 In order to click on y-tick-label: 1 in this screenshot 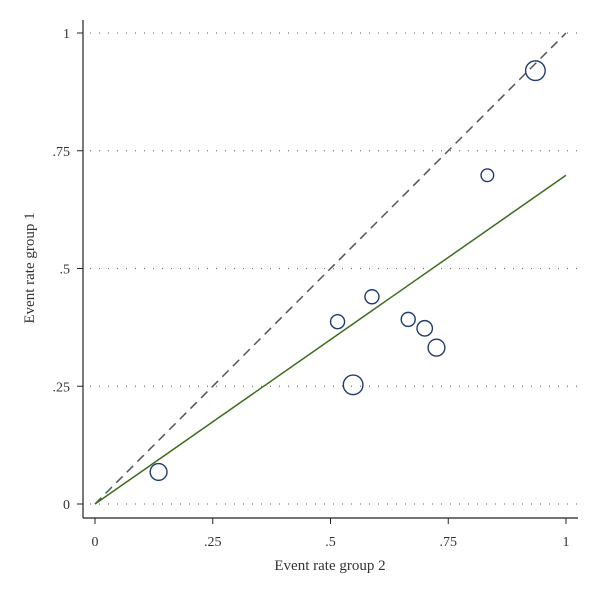, I will do `click(66, 34)`.